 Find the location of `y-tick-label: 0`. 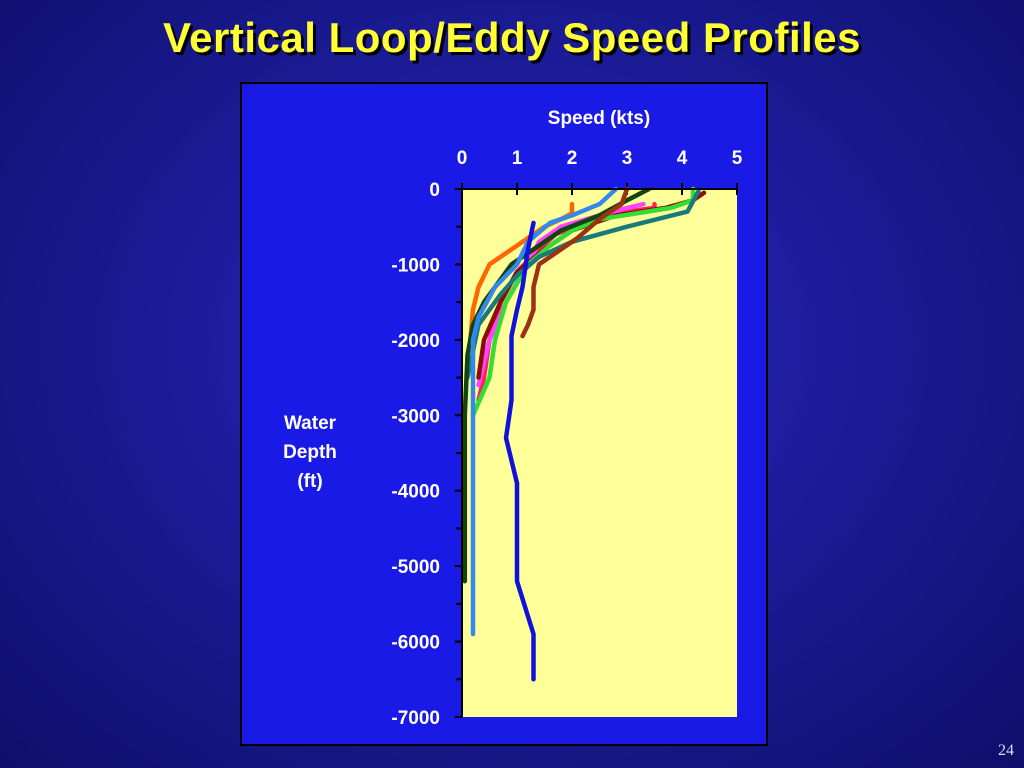

y-tick-label: 0 is located at coordinates (434, 190).